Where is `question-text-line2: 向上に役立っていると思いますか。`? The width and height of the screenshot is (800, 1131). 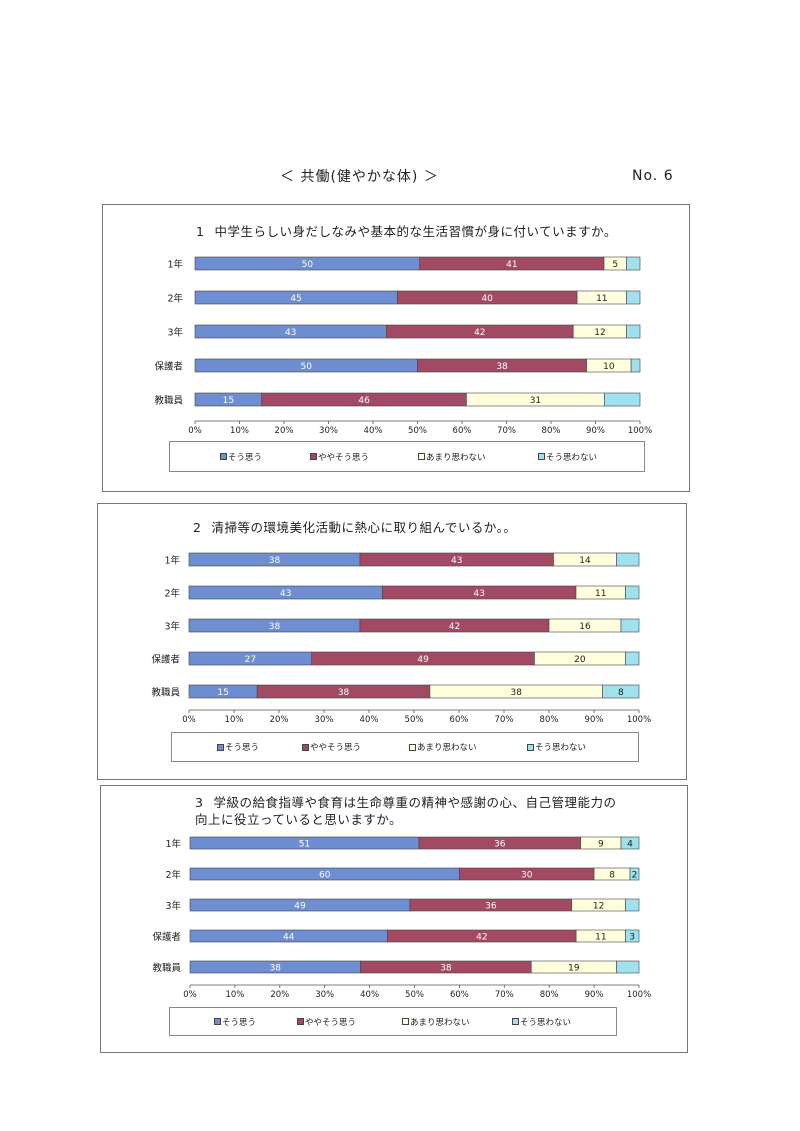 question-text-line2: 向上に役立っていると思いますか。 is located at coordinates (299, 819).